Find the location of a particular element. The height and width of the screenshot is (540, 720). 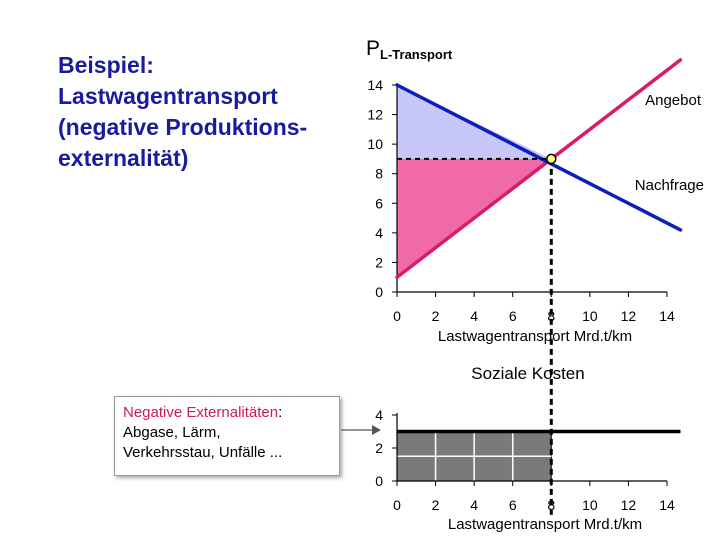

title-line-4: externalität) is located at coordinates (123, 158).